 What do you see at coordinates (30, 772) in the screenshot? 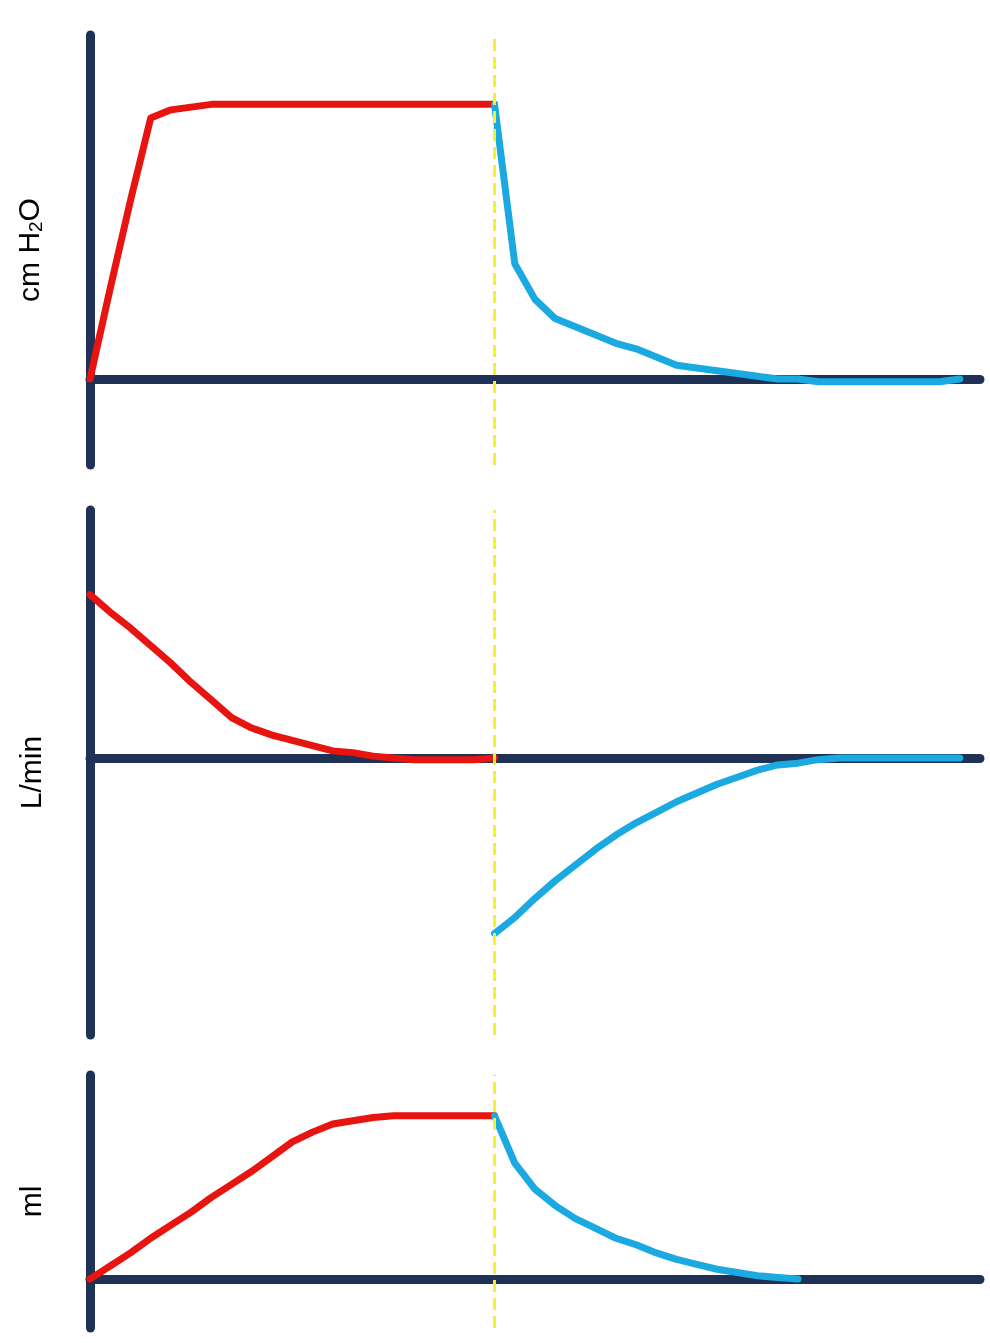
I see `y-axis-title: L/min` at bounding box center [30, 772].